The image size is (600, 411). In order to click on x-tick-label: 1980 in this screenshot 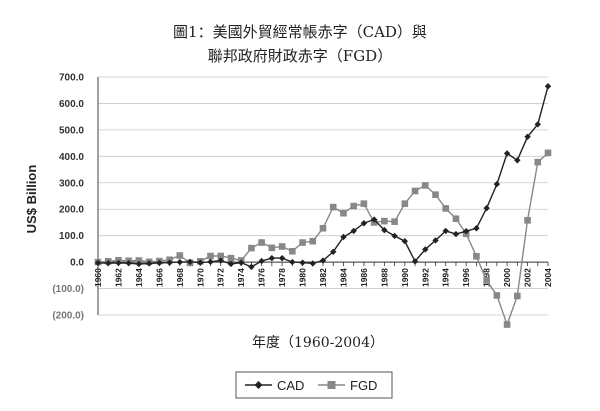, I will do `click(303, 277)`.